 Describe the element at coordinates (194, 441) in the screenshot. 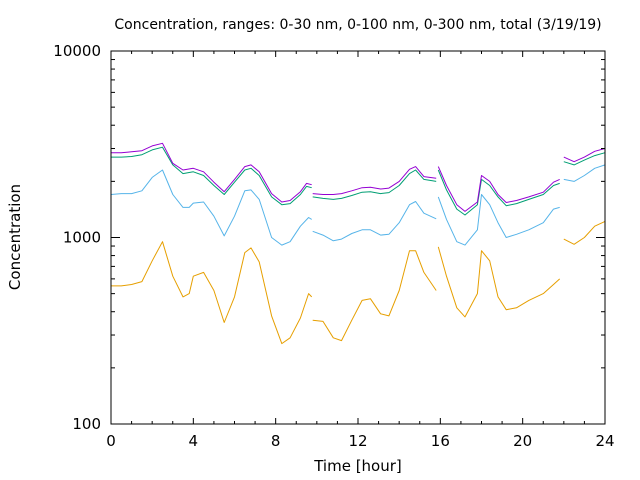

I see `x-tick-label: 4` at that location.